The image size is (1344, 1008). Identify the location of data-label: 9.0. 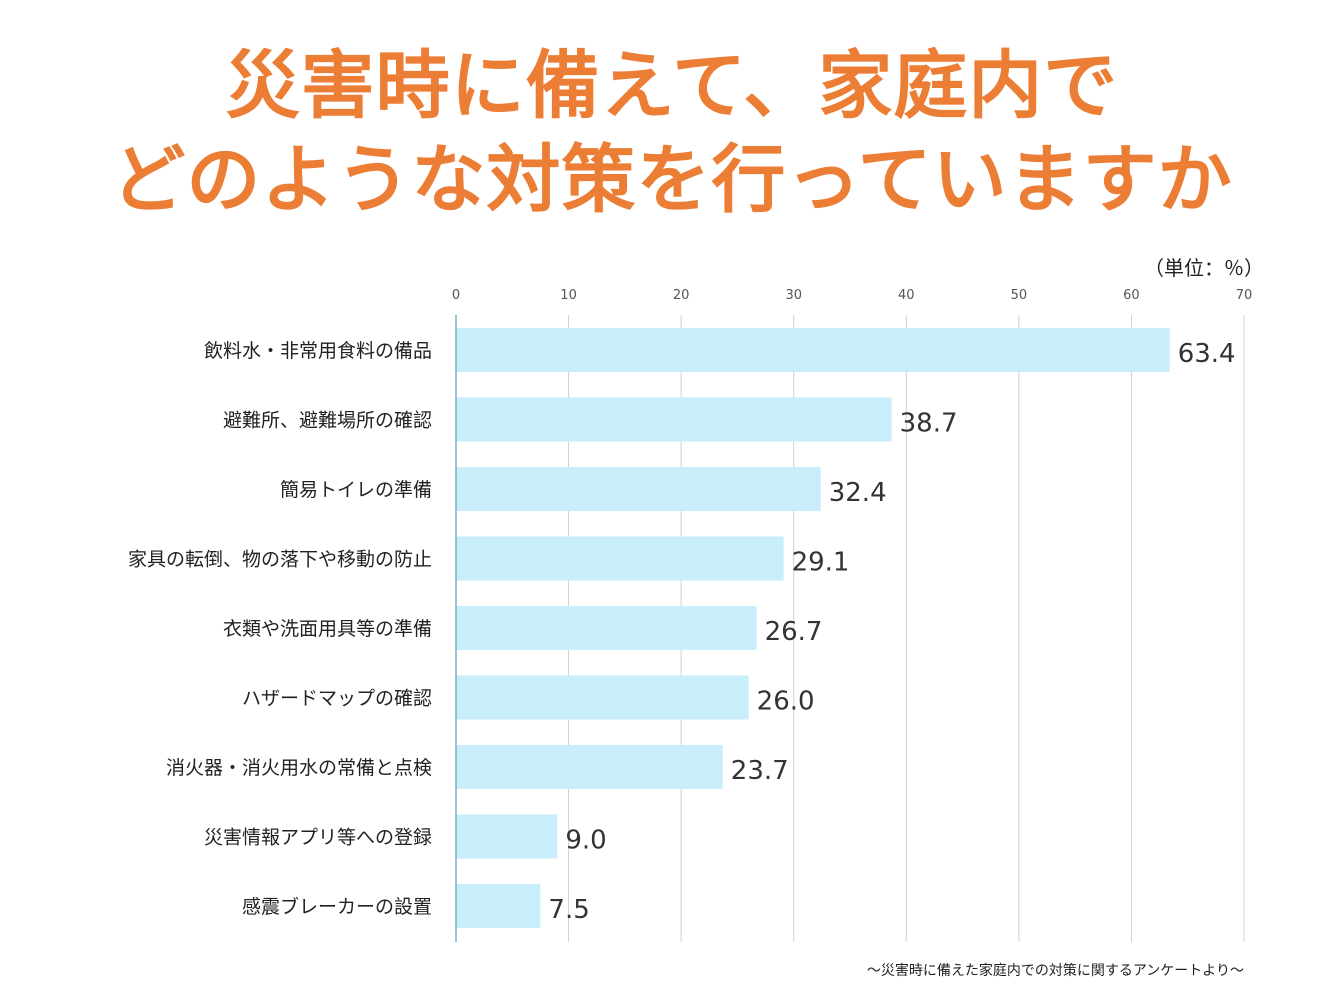
(585, 841).